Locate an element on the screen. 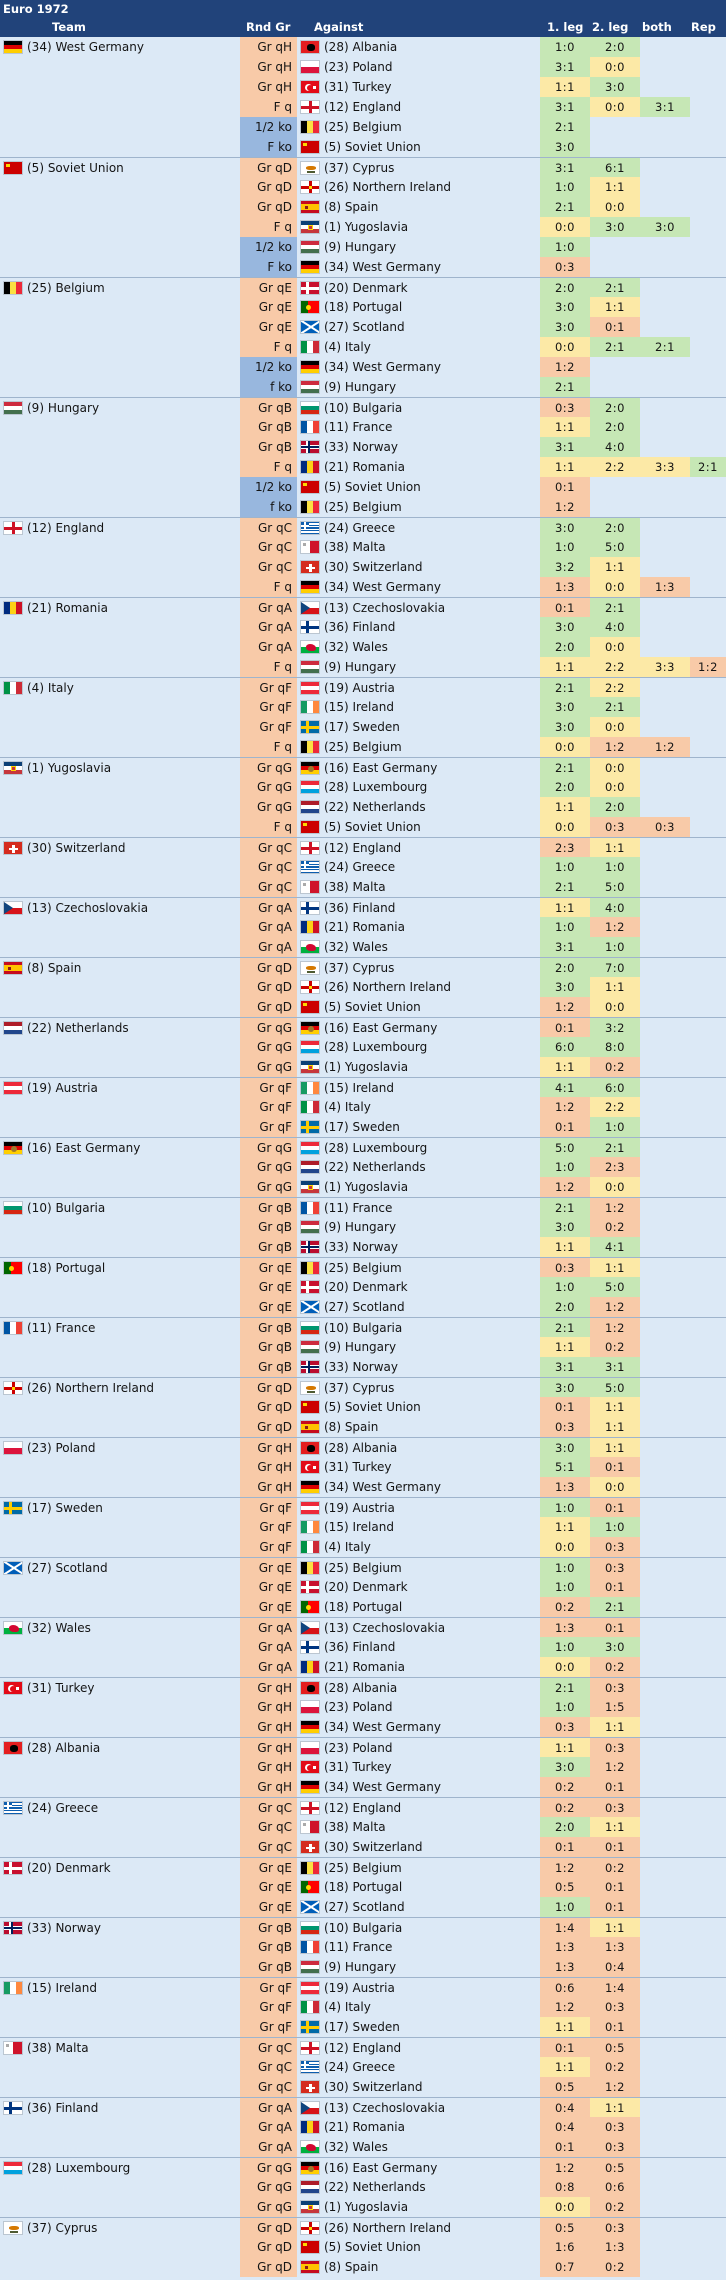  leg1-score: 0:1 is located at coordinates (565, 2147).